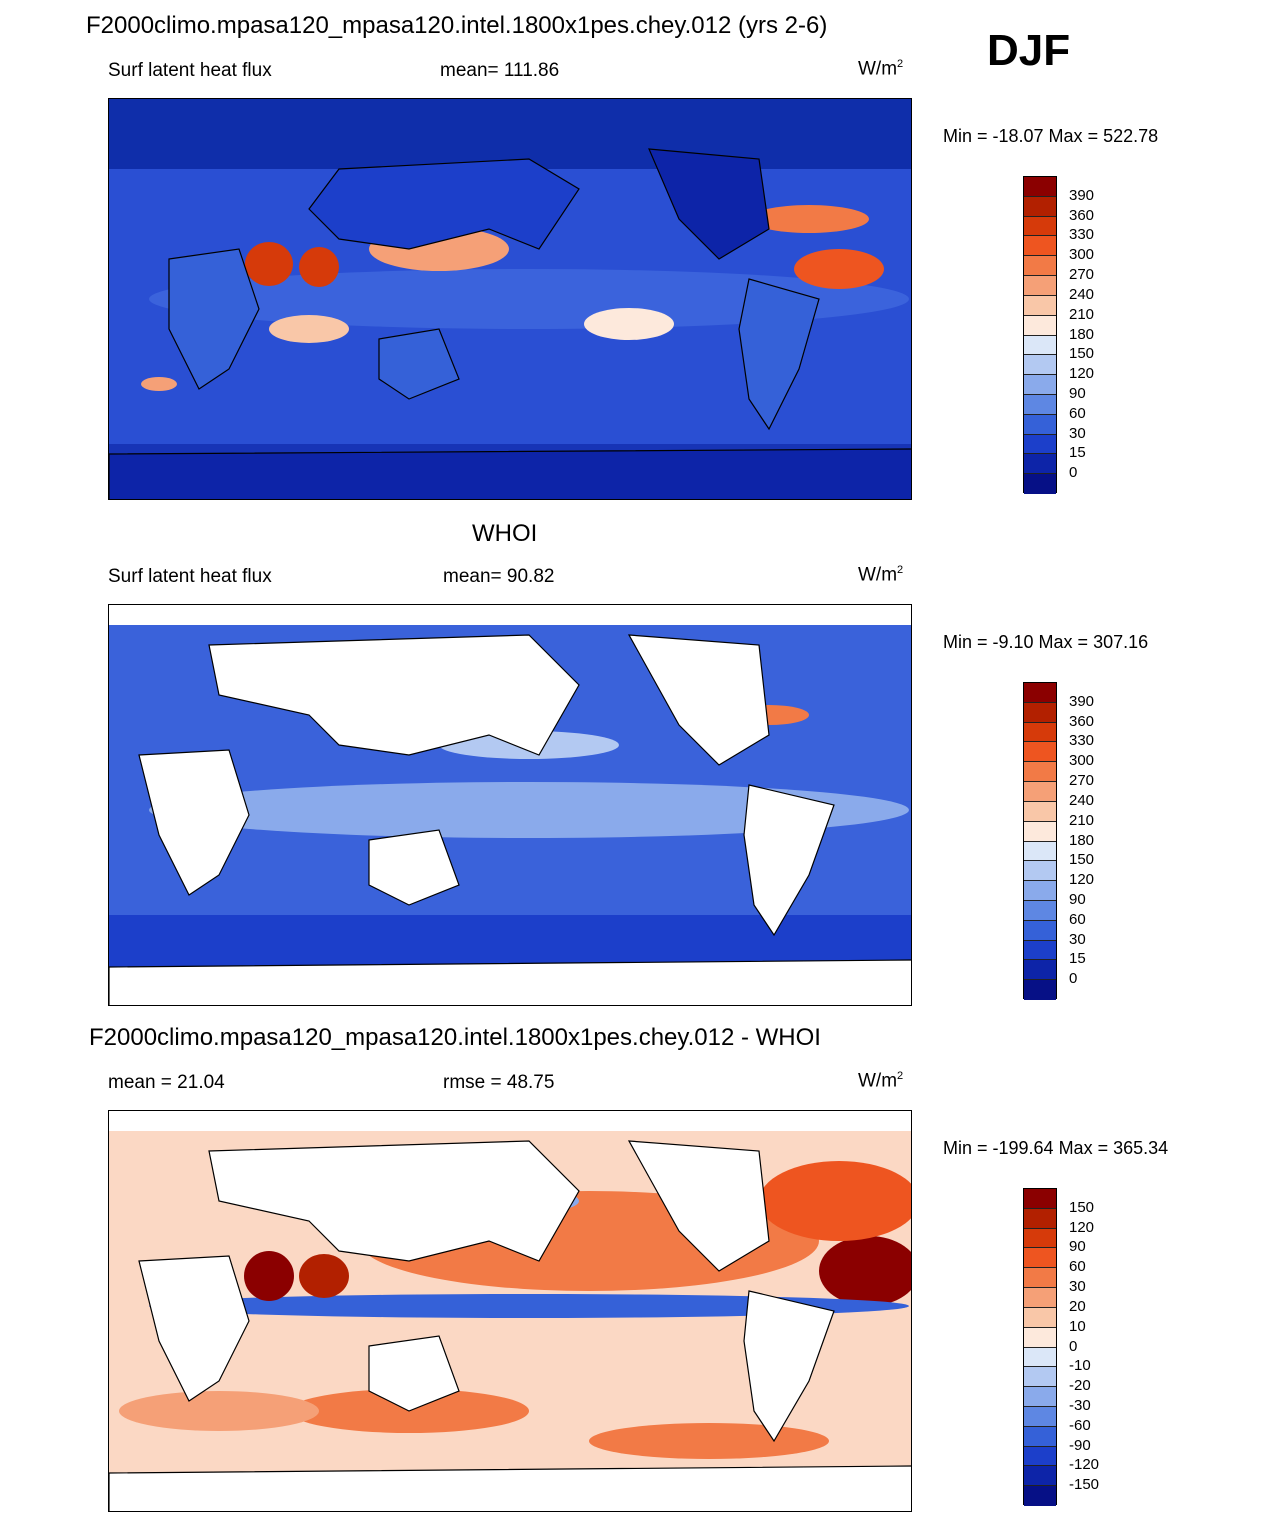  I want to click on panel-obs-minmax: Min = -9.10 Max = 307.16, so click(1046, 642).